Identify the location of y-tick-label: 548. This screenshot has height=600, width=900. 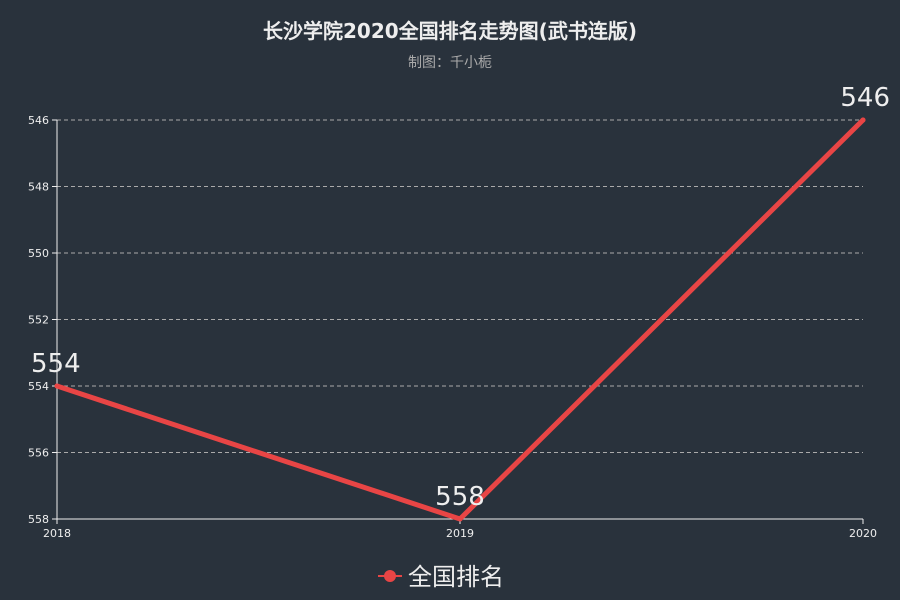
(38, 187).